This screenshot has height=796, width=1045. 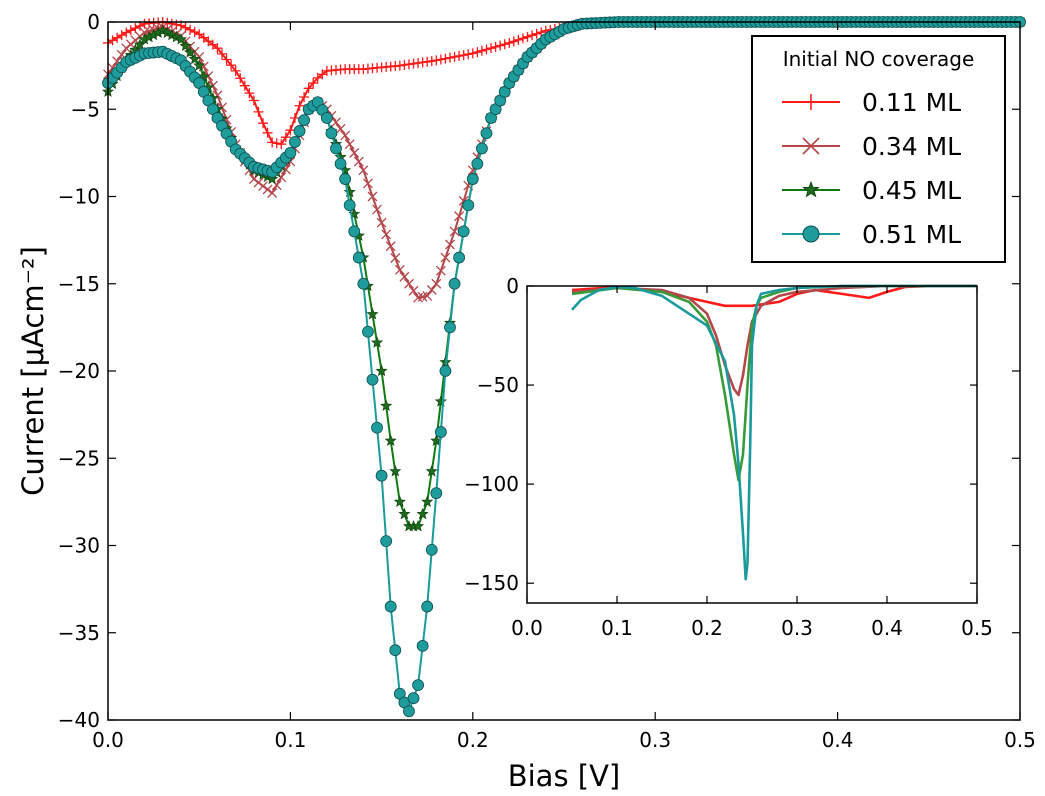 What do you see at coordinates (79, 458) in the screenshot?
I see `y-tick-label: −25` at bounding box center [79, 458].